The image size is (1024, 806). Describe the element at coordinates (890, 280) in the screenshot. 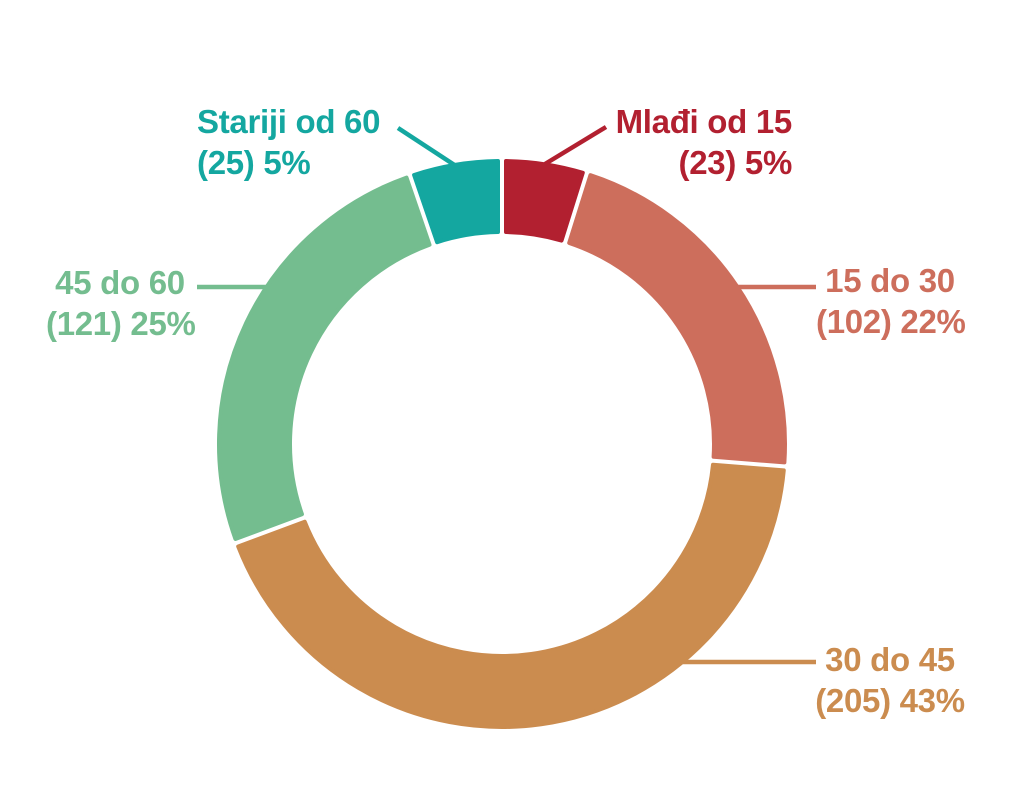

I see `callout-title: 15 do 30` at that location.